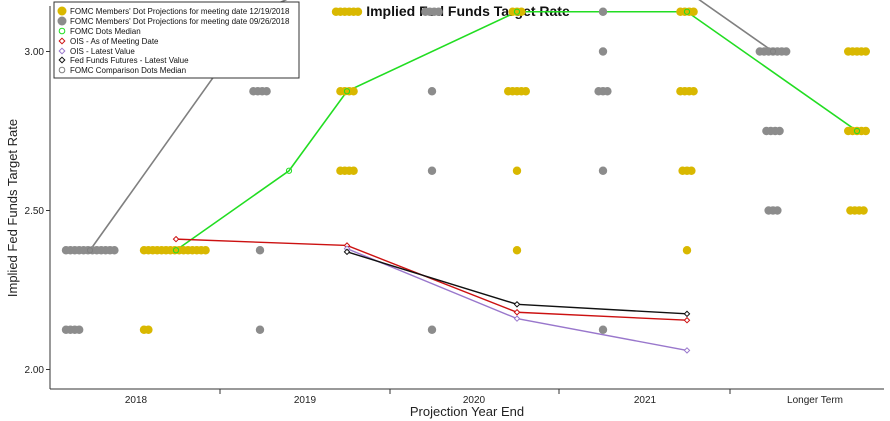 Image resolution: width=890 pixels, height=421 pixels. Describe the element at coordinates (102, 51) in the screenshot. I see `legend-label: OIS - Latest Value` at that location.